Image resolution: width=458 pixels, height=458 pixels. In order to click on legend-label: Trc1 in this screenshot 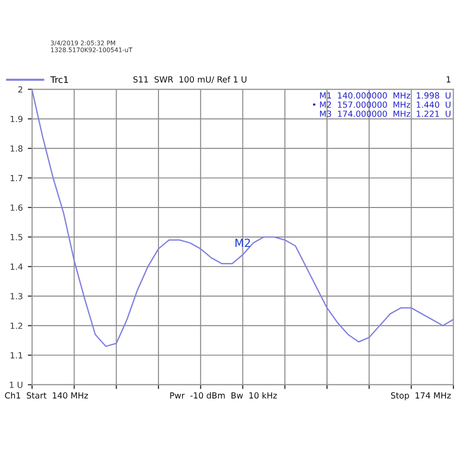, I will do `click(59, 80)`.